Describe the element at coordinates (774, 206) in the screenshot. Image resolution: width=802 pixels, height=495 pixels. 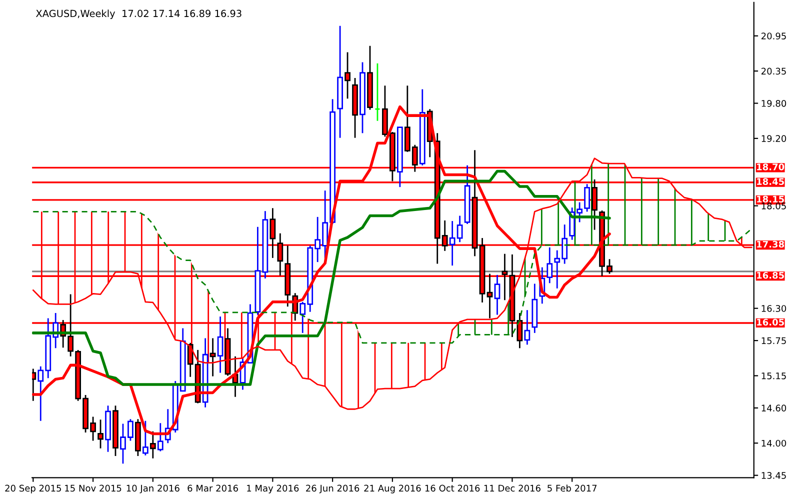
I see `y-tick-label: 18.05` at that location.